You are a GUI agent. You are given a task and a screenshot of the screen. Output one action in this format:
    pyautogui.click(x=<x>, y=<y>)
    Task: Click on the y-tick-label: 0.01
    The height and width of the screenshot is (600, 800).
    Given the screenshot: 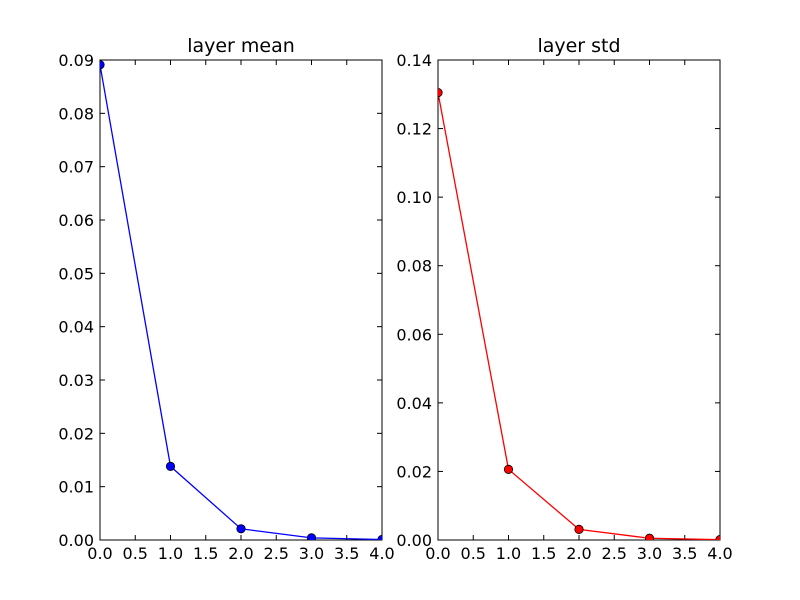 What is the action you would take?
    pyautogui.click(x=76, y=487)
    